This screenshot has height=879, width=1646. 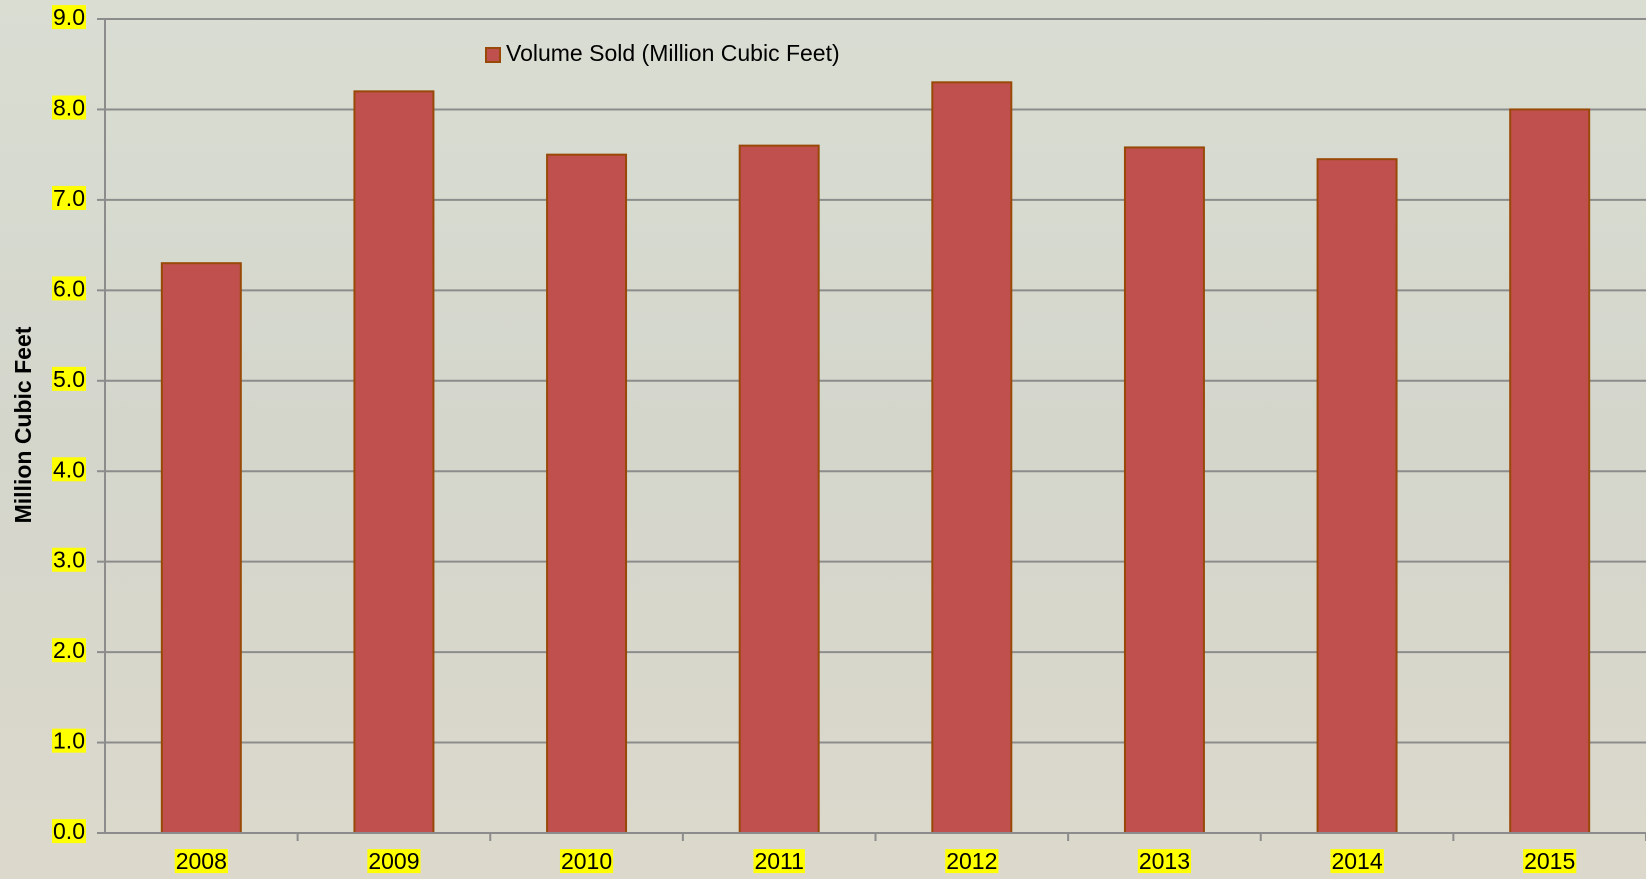 I want to click on y-tick-label: 4.0, so click(x=69, y=469).